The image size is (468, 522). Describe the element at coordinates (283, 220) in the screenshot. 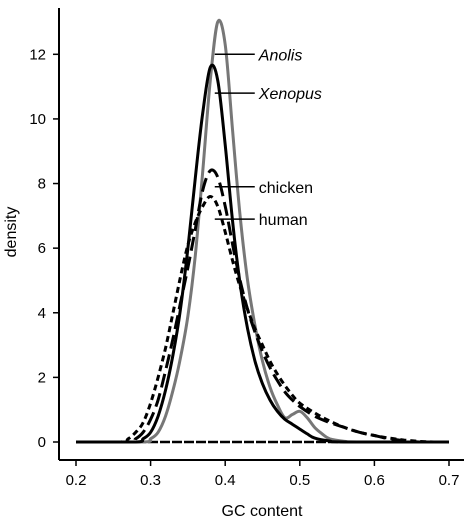

I see `series-label-human: human` at that location.